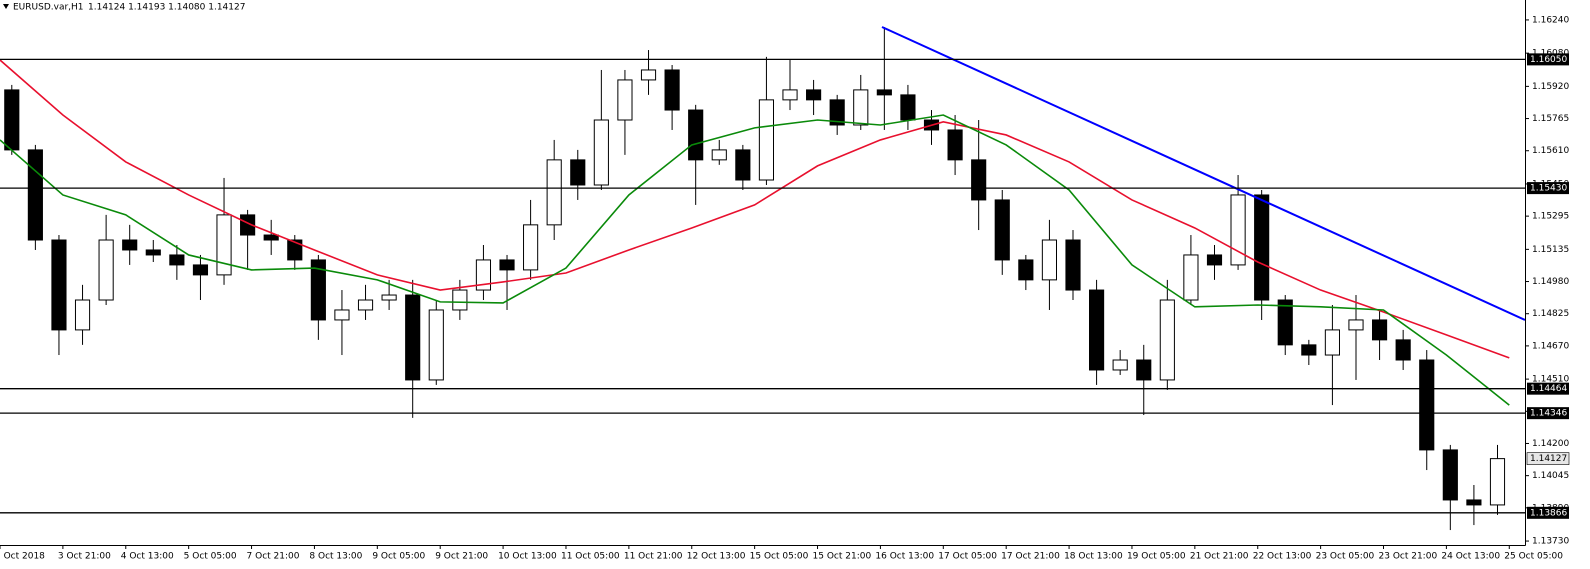 This screenshot has width=1590, height=569. What do you see at coordinates (1470, 557) in the screenshot?
I see `x-tick-label: 24 Oct 13:00` at bounding box center [1470, 557].